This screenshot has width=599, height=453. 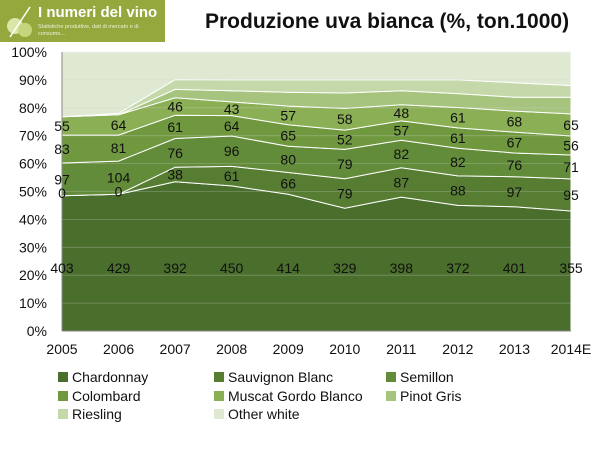 I want to click on data-label: 56, so click(x=571, y=145).